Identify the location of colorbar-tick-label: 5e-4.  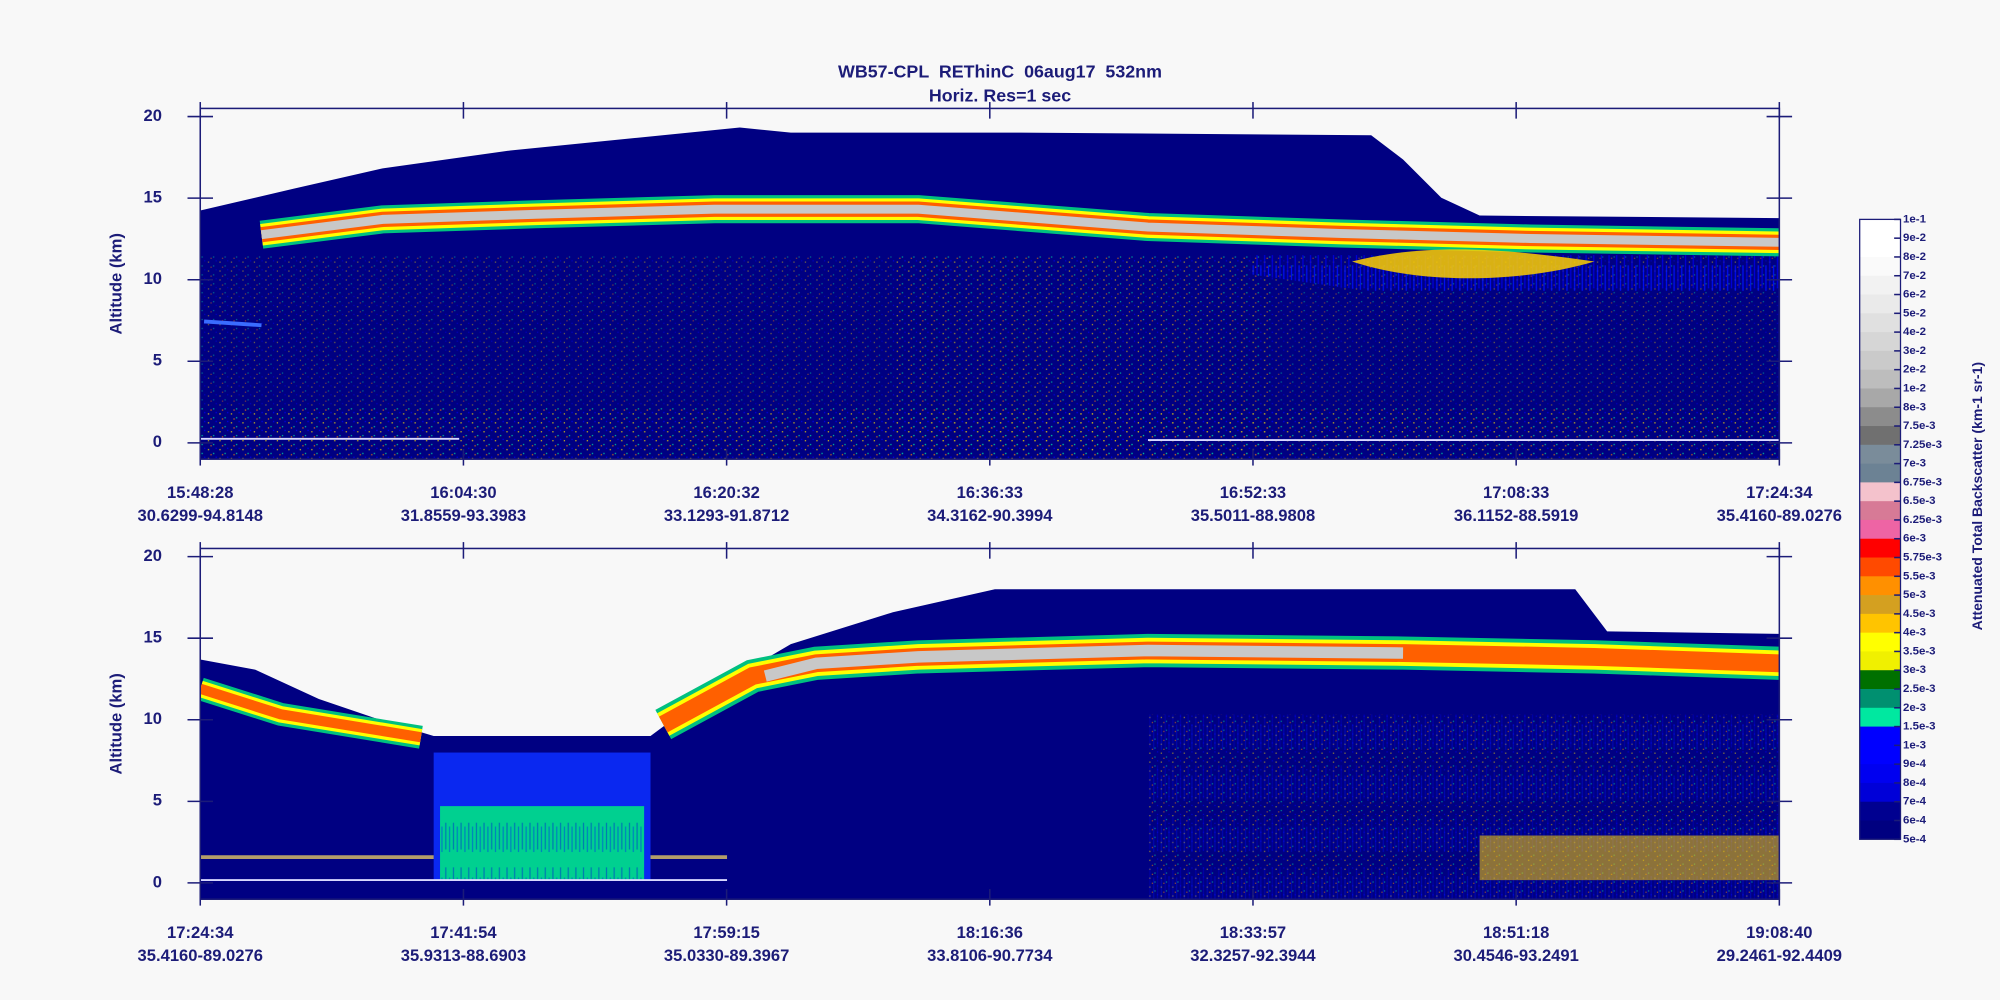
(1915, 839).